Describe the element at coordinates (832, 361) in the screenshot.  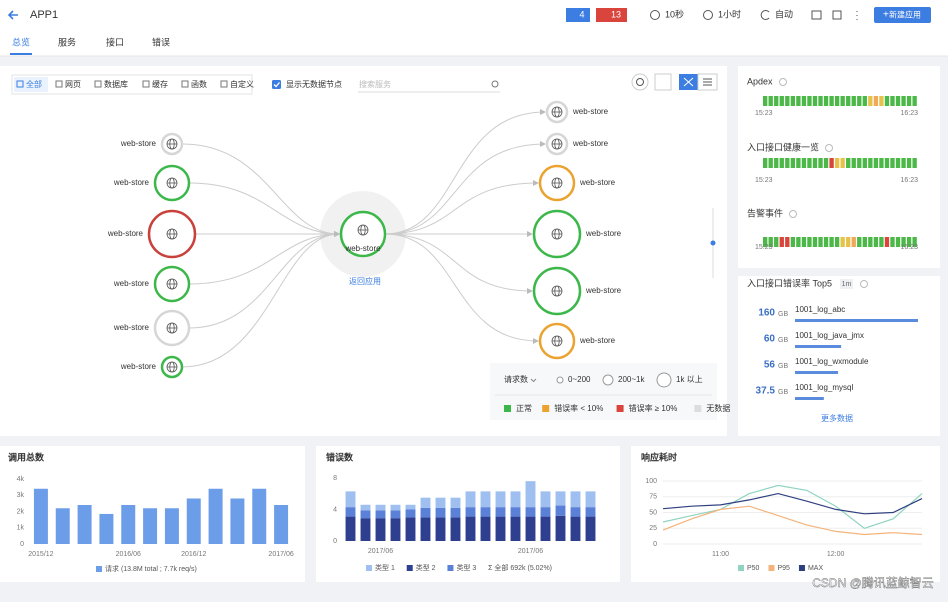
I see `top5-name: 1001_log_wxmodule` at that location.